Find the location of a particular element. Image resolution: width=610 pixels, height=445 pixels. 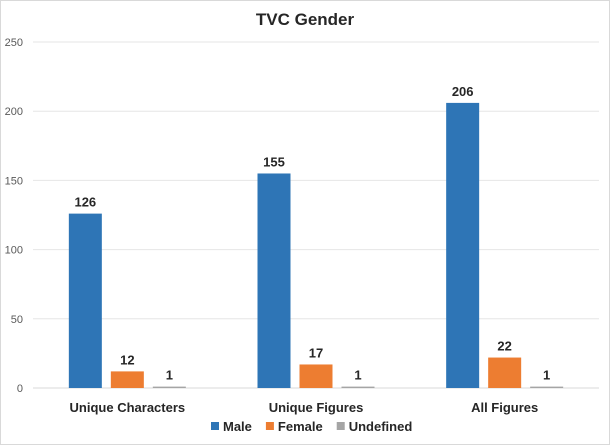

data-label-male-3: 206 is located at coordinates (463, 91).